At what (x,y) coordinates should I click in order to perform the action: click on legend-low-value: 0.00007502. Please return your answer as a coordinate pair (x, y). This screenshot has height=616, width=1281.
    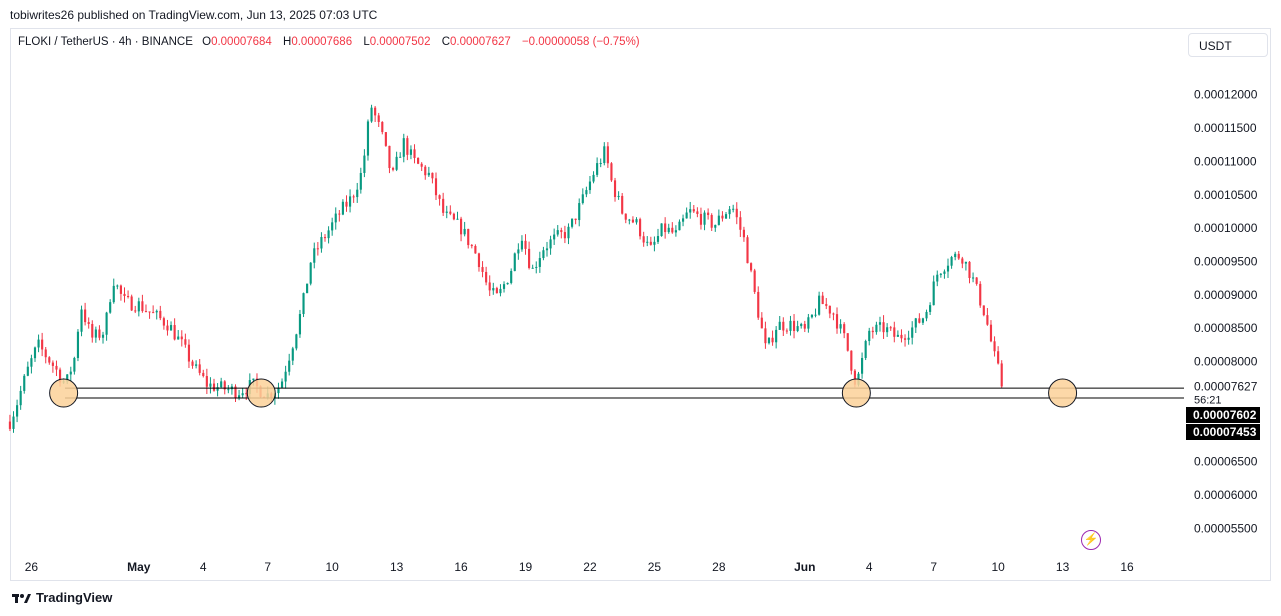
    Looking at the image, I should click on (400, 42).